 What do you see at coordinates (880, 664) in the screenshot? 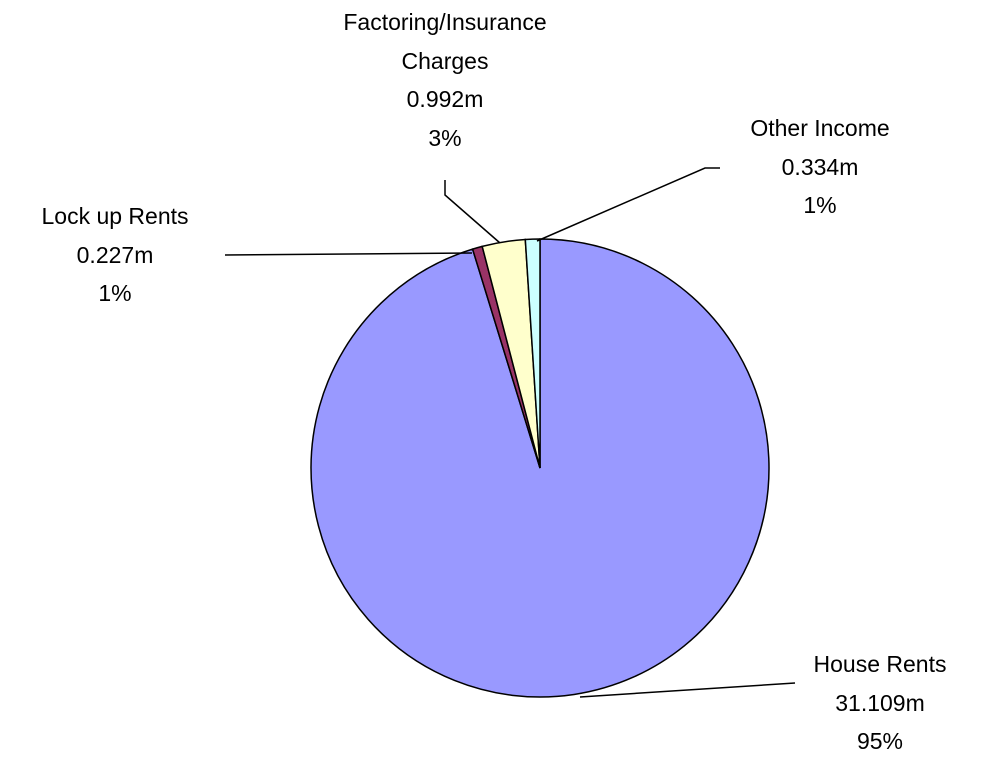
I see `label-name: House Rents` at bounding box center [880, 664].